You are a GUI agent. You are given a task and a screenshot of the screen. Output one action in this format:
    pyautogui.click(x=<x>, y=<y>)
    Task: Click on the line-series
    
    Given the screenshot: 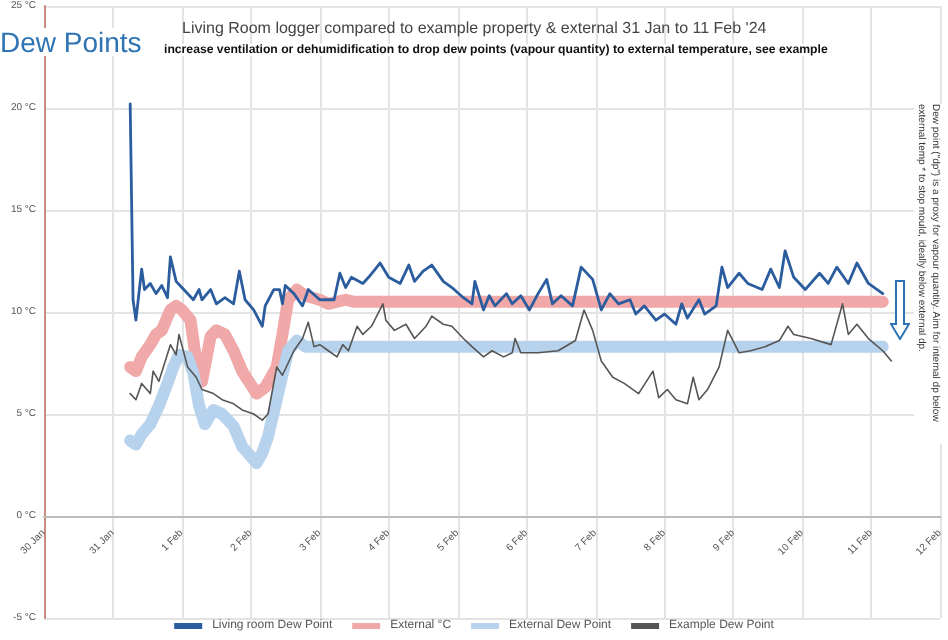 What is the action you would take?
    pyautogui.click(x=511, y=362)
    